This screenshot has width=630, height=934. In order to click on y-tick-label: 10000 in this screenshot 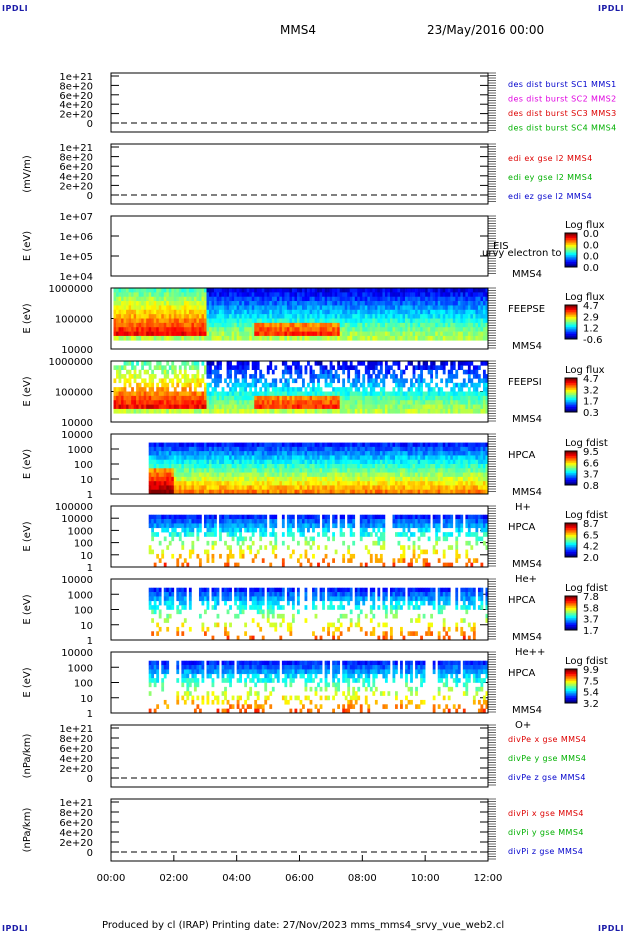, I will do `click(77, 435)`.